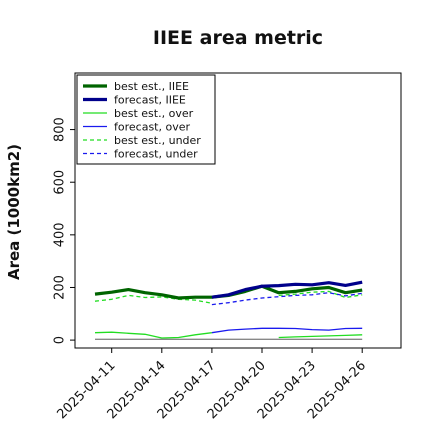  What do you see at coordinates (151, 86) in the screenshot?
I see `legend-label: best est., IIEE` at bounding box center [151, 86].